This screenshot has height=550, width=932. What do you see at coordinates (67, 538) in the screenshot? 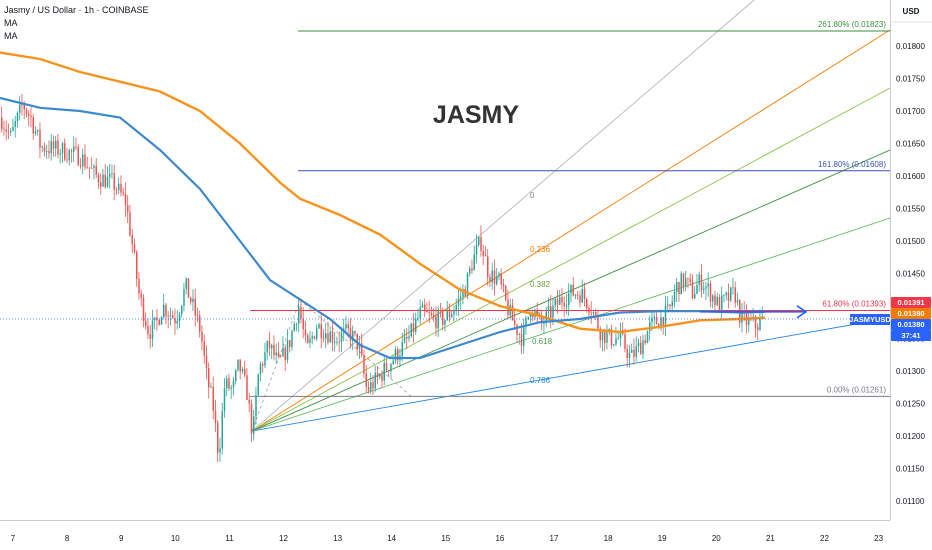
I see `x-tick-label-1: 8` at bounding box center [67, 538].